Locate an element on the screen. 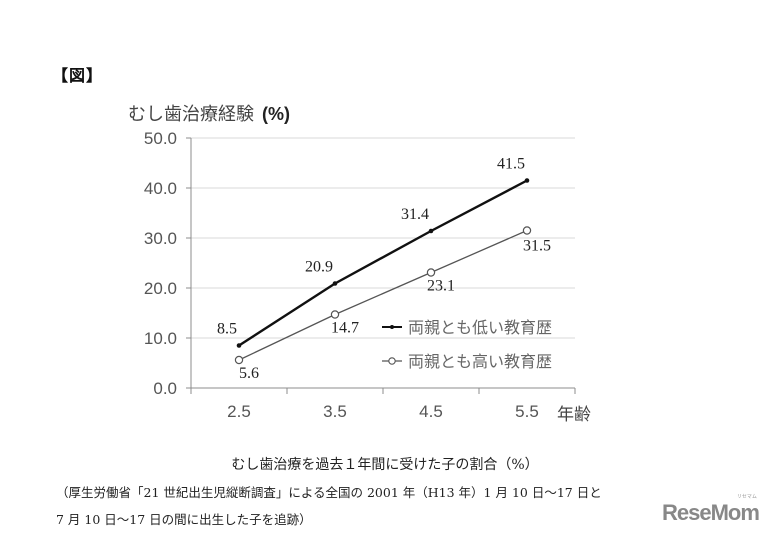  y-tick-label: 20.0 is located at coordinates (160, 288).